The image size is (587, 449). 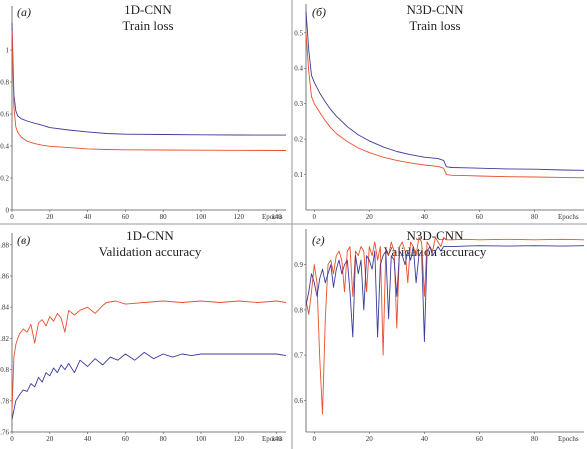 What do you see at coordinates (5, 339) in the screenshot?
I see `y-tick-label: 0.82` at bounding box center [5, 339].